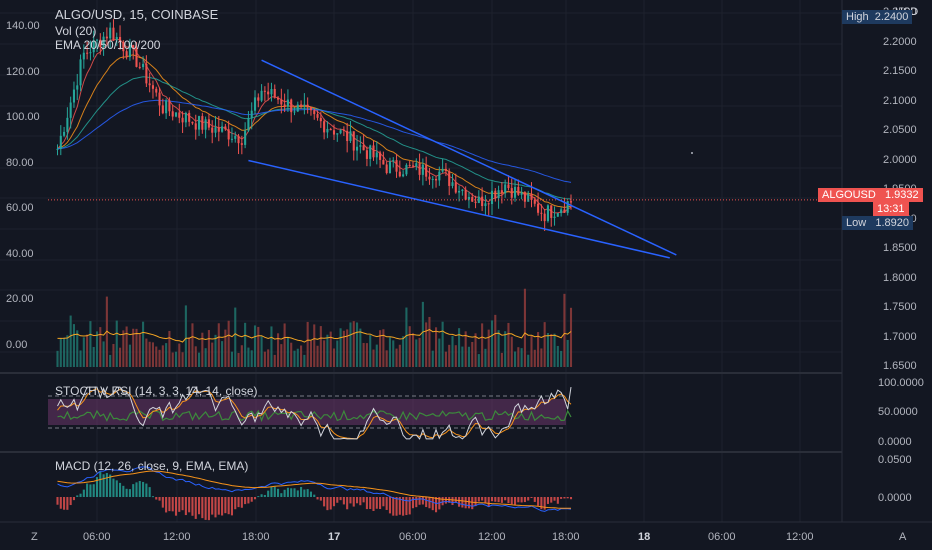  I want to click on stoch-legend: STOCH V RSI (14, 3, 3, 14, 14, close), so click(156, 391).